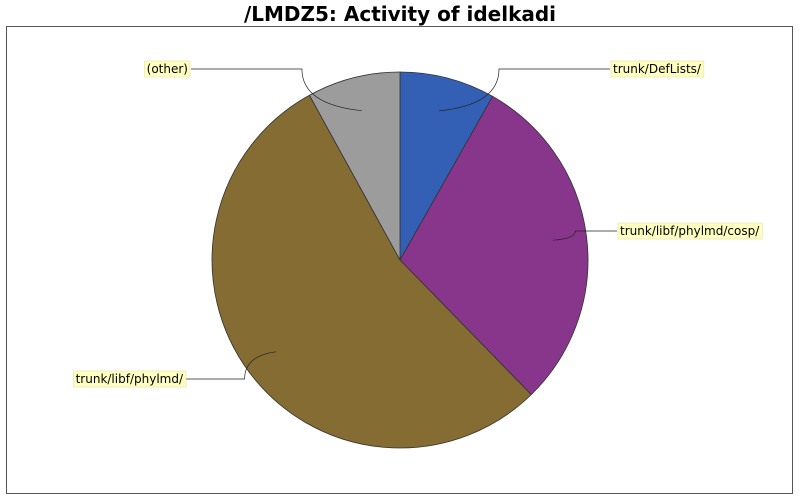 The image size is (800, 500). What do you see at coordinates (446, 166) in the screenshot?
I see `pie-slice-trunk-deflists` at bounding box center [446, 166].